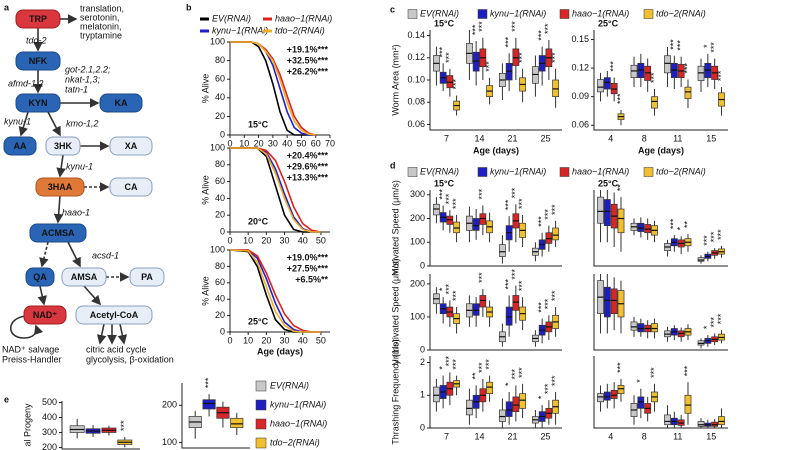  Describe the element at coordinates (545, 138) in the screenshot. I see `x-tick-label: 25` at that location.